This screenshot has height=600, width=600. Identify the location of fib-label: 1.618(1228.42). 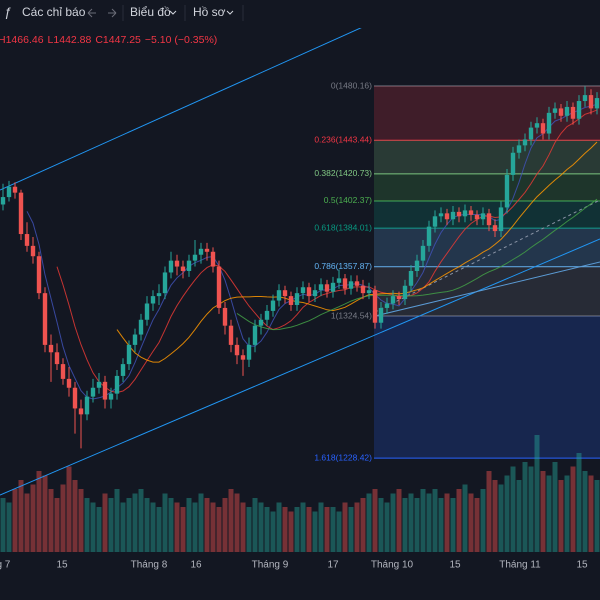
(343, 457).